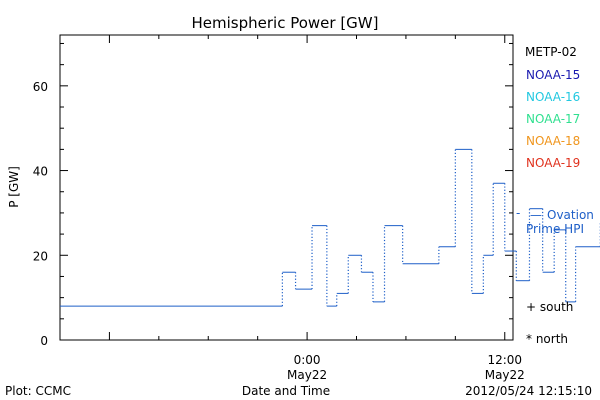 This screenshot has height=400, width=600. What do you see at coordinates (38, 391) in the screenshot?
I see `footer-plot-credit: Plot: CCMC` at bounding box center [38, 391].